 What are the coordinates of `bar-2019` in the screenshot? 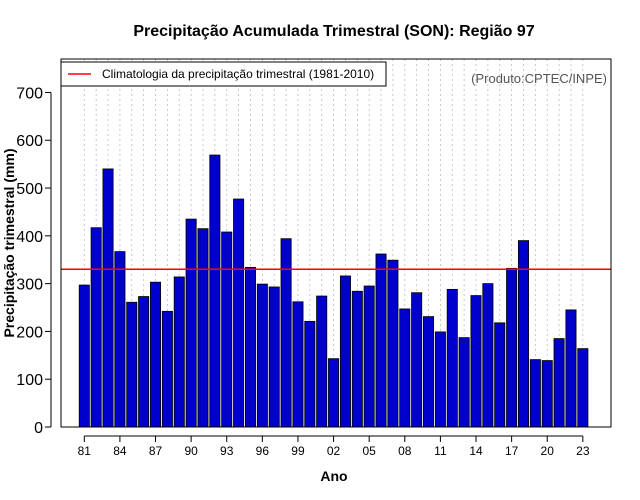 It's located at (535, 393).